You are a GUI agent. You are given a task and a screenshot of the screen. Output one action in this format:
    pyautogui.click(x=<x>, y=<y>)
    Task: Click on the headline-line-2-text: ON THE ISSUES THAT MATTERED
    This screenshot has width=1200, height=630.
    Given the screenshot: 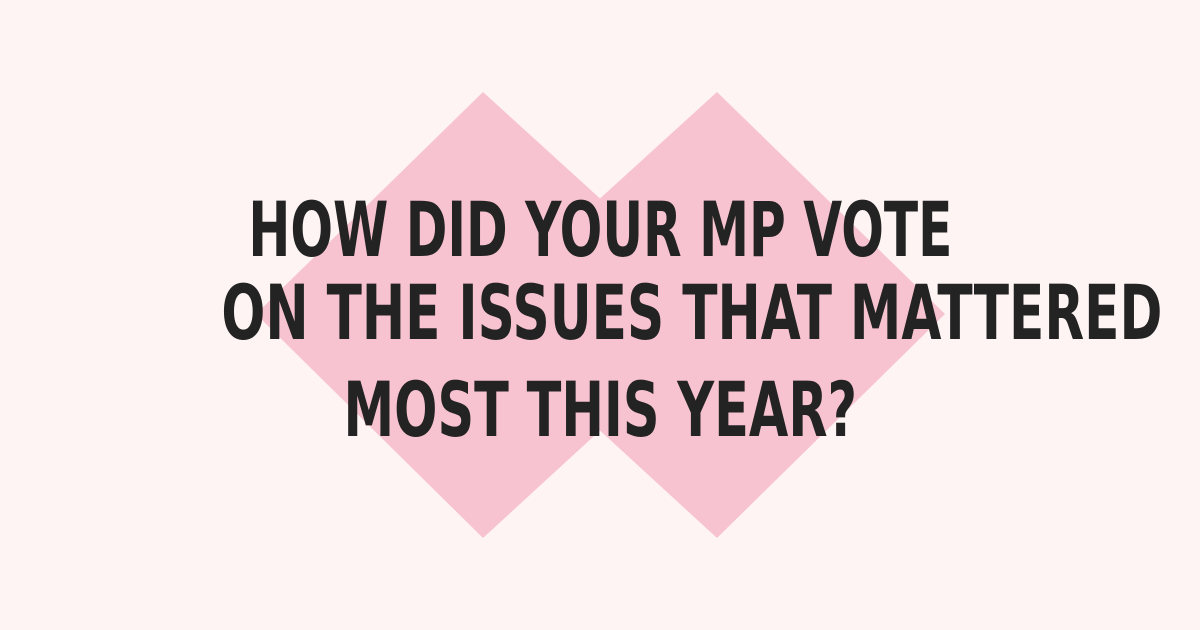 What is the action you would take?
    pyautogui.click(x=692, y=312)
    